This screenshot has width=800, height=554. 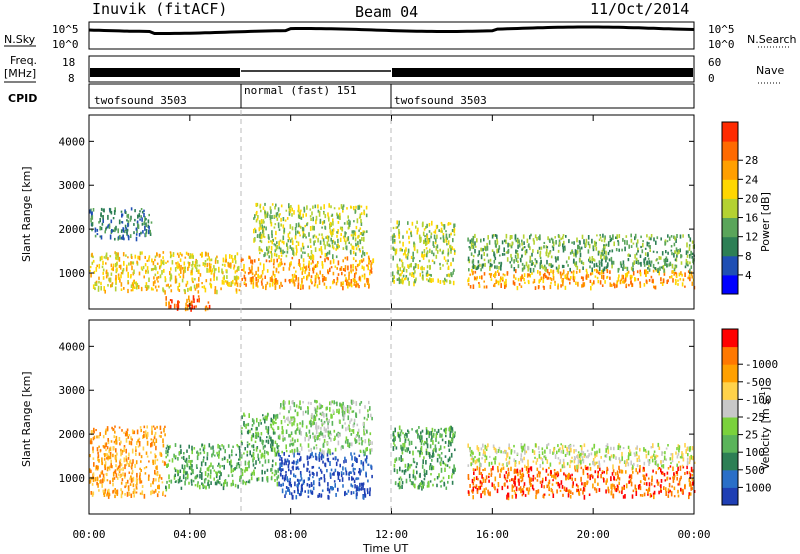 What do you see at coordinates (748, 256) in the screenshot?
I see `colorbar-tick-label: 8` at bounding box center [748, 256].